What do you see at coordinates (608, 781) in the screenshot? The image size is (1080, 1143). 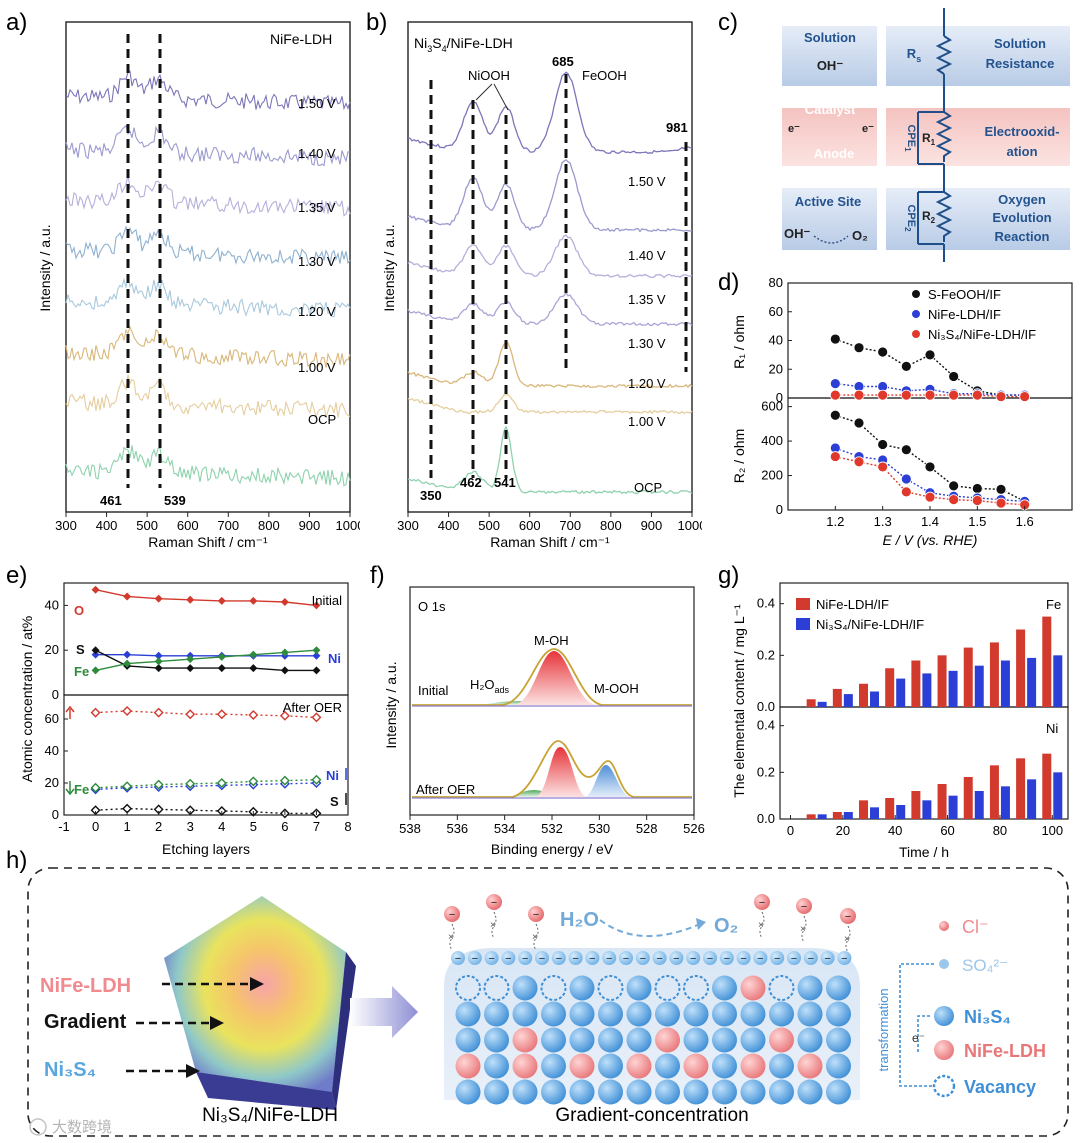 I see `fit-blue-after` at bounding box center [608, 781].